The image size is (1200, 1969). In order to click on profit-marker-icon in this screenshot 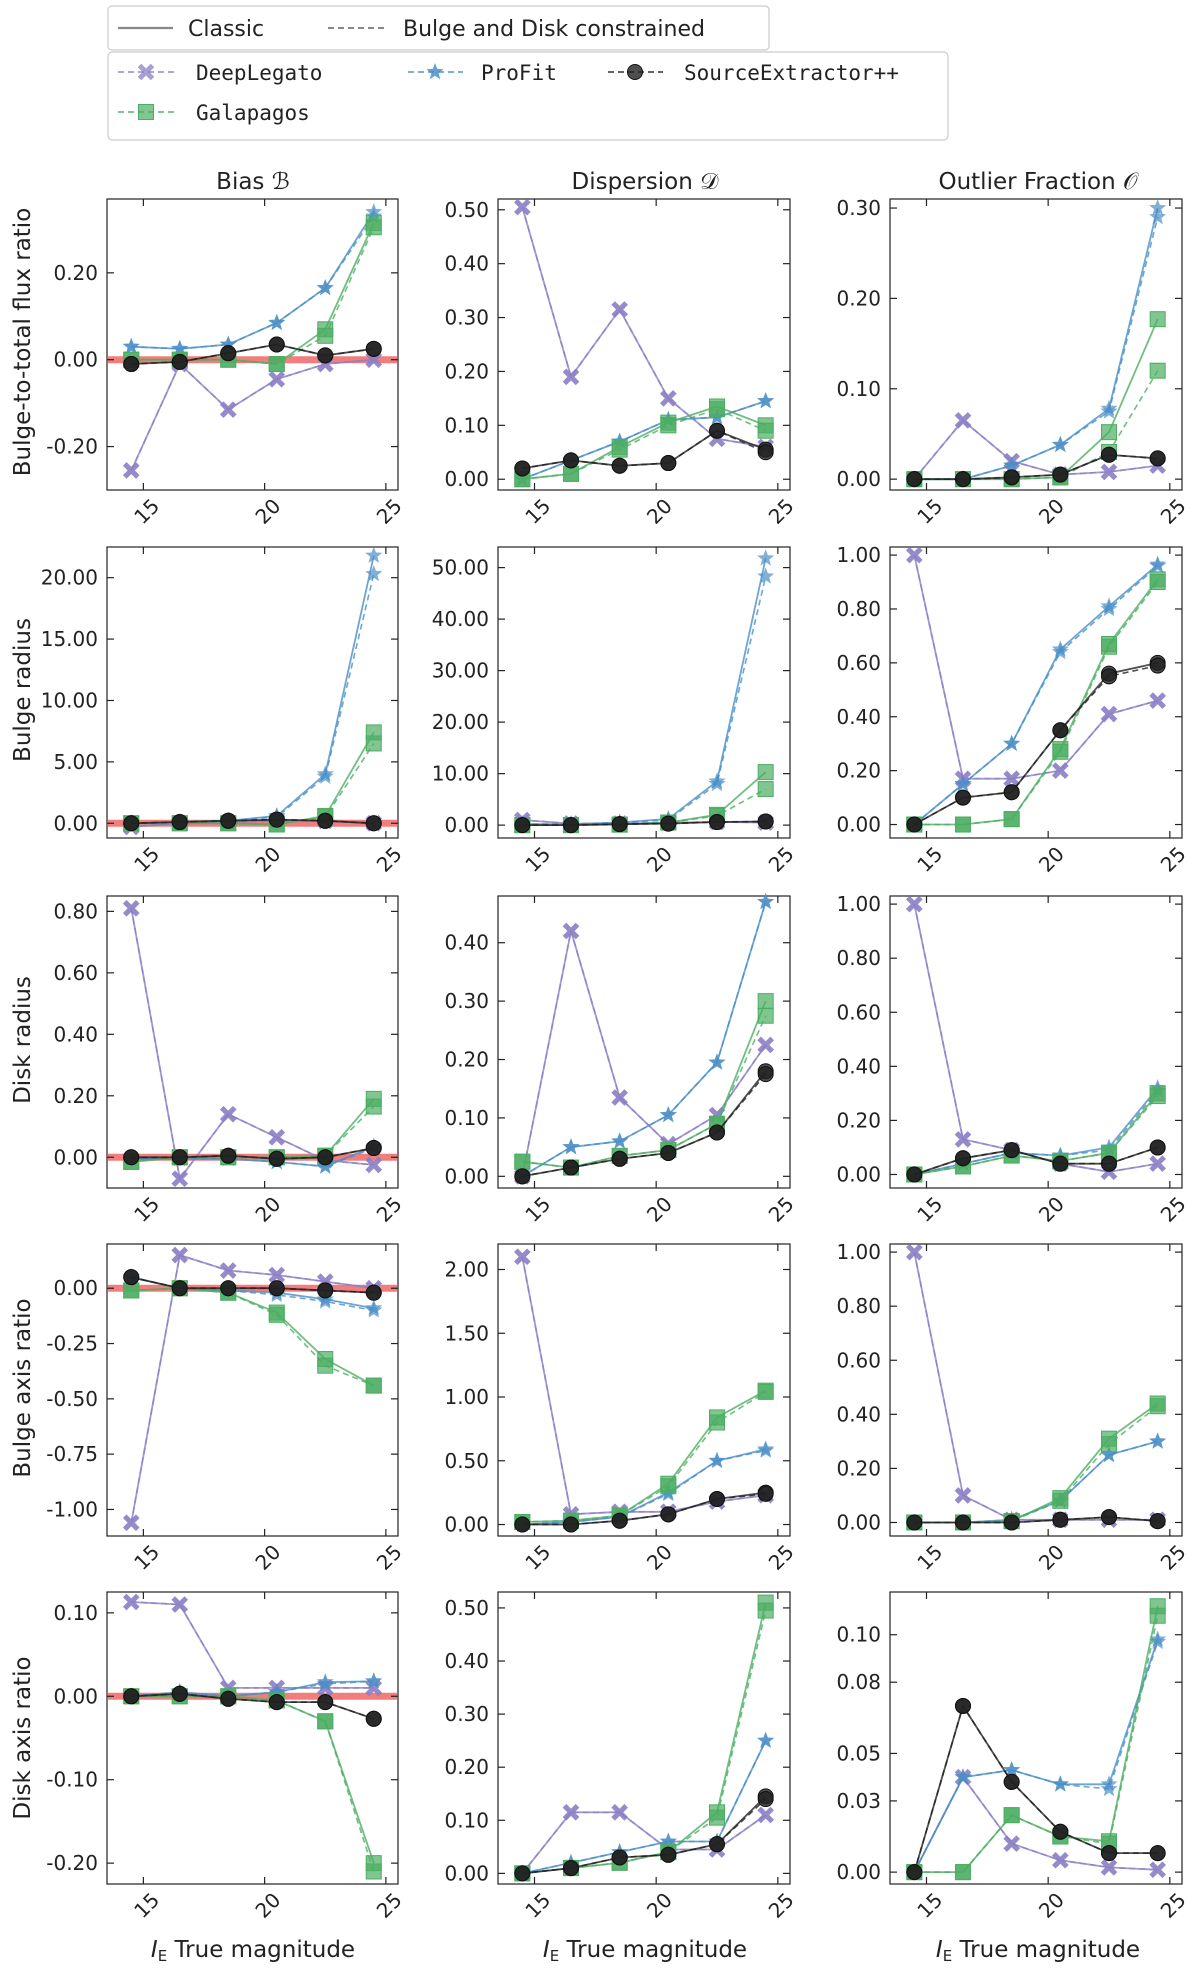, I will do `click(435, 71)`.